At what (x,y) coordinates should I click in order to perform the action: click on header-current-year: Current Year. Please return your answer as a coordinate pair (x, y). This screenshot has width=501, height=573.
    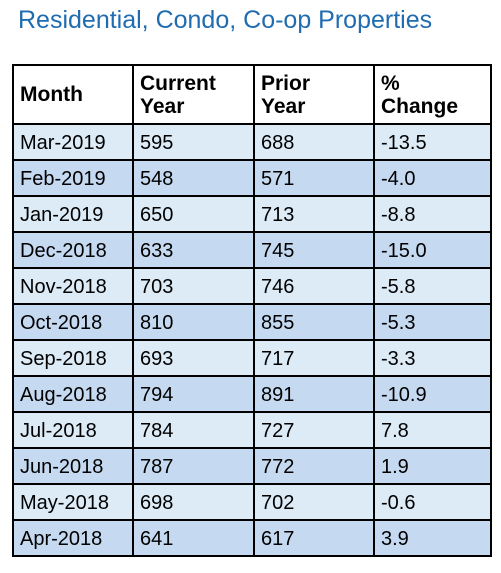
    Looking at the image, I should click on (193, 94).